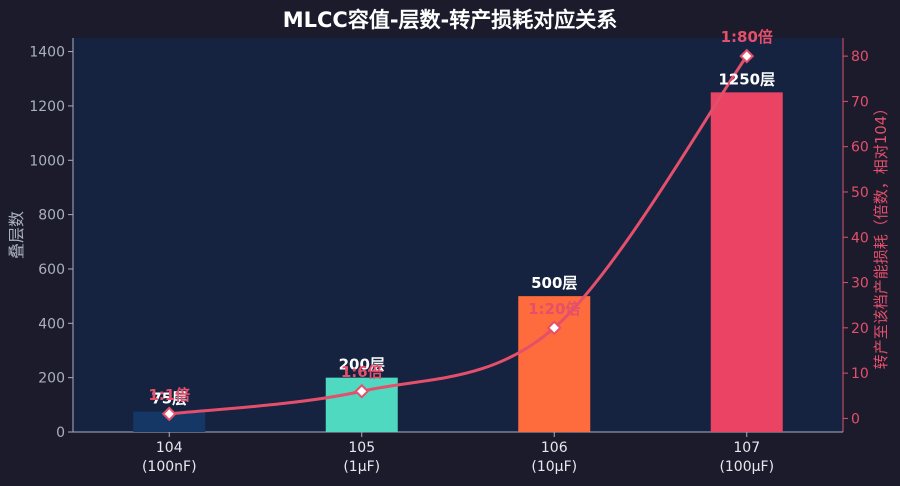  What do you see at coordinates (747, 37) in the screenshot?
I see `line-value-label: 1:80倍` at bounding box center [747, 37].